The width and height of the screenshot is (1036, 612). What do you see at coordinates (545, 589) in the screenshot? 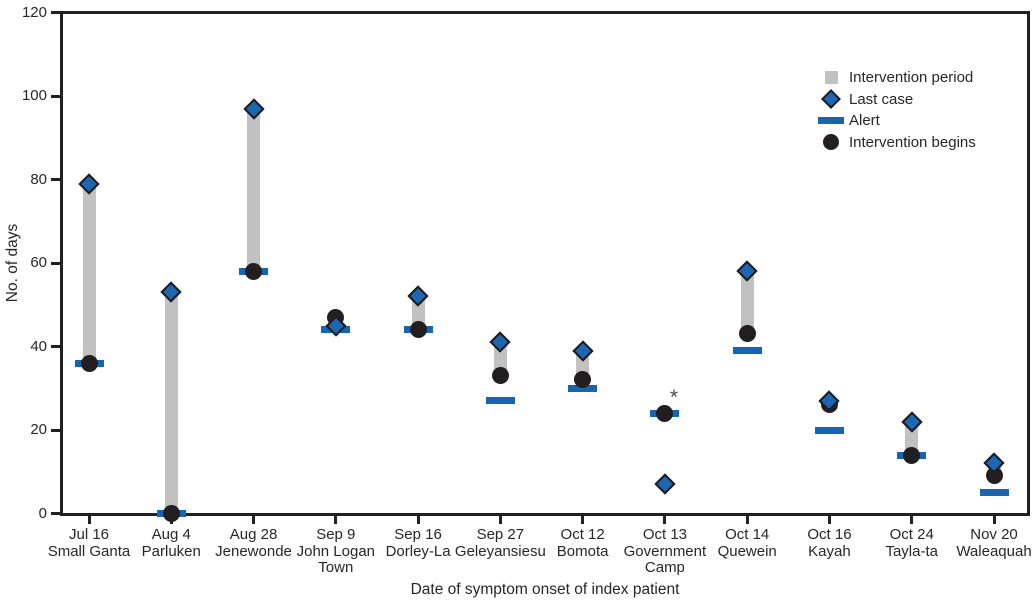
I see `x-axis-title: Date of symptom onset of index patient` at bounding box center [545, 589].